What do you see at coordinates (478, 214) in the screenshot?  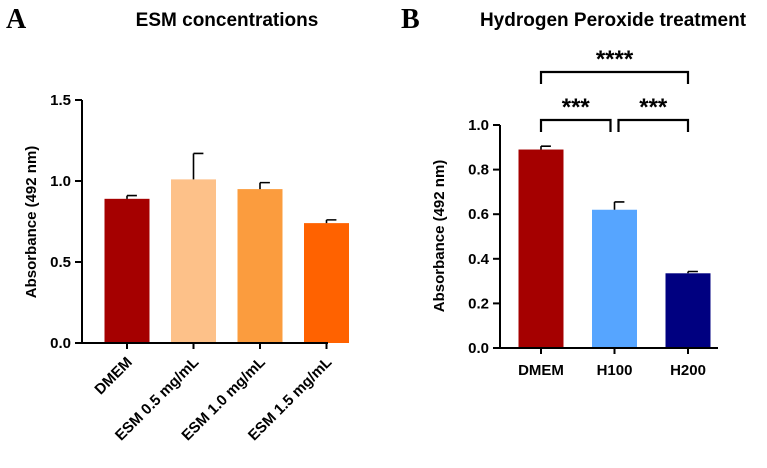 I see `b-y-tick-label: 0.6` at bounding box center [478, 214].